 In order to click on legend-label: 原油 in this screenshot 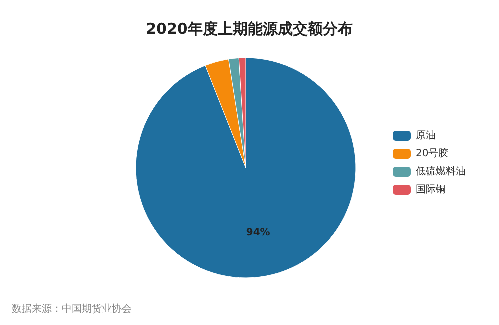, I will do `click(426, 136)`.